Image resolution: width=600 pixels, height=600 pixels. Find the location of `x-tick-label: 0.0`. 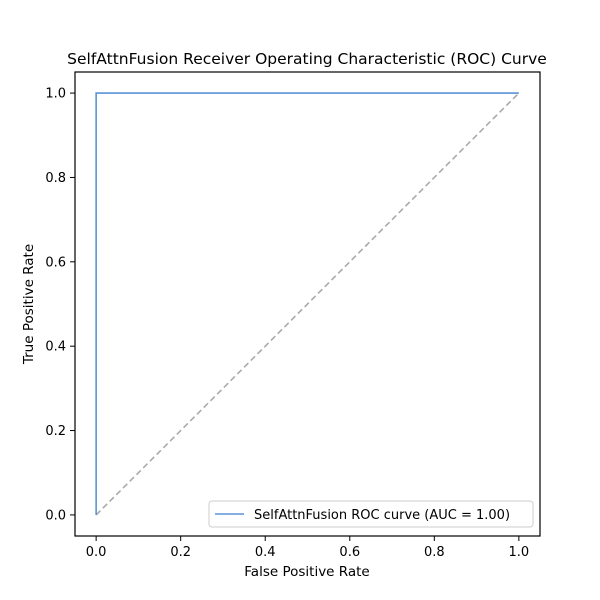

x-tick-label: 0.0 is located at coordinates (96, 552).